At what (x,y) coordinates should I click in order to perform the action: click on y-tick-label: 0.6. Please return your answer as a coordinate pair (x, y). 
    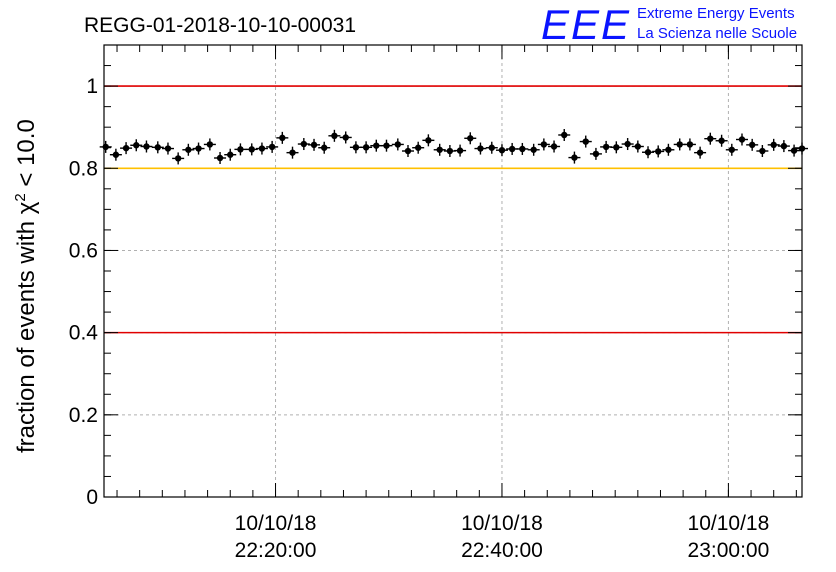
    Looking at the image, I should click on (83, 250).